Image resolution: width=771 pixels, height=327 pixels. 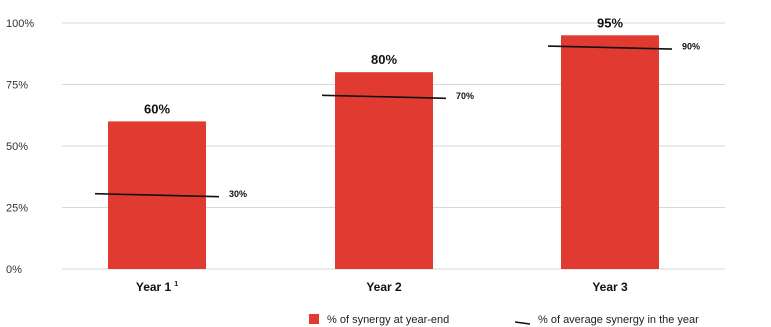 What do you see at coordinates (465, 96) in the screenshot?
I see `average-marker-label: 70%` at bounding box center [465, 96].